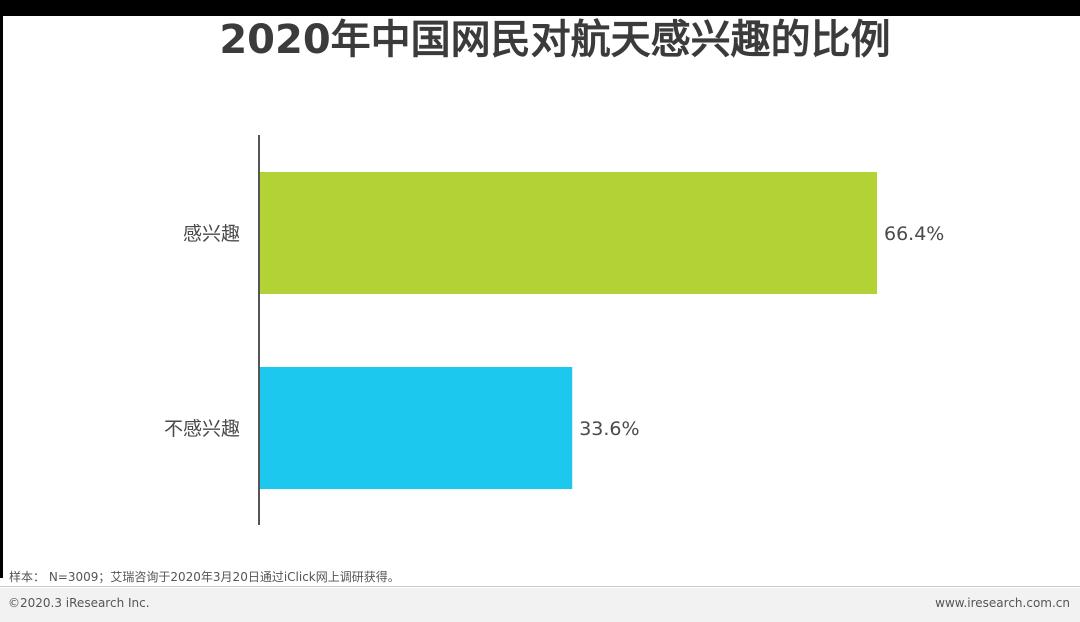 The height and width of the screenshot is (622, 1080). I want to click on left-black-edge, so click(1, 297).